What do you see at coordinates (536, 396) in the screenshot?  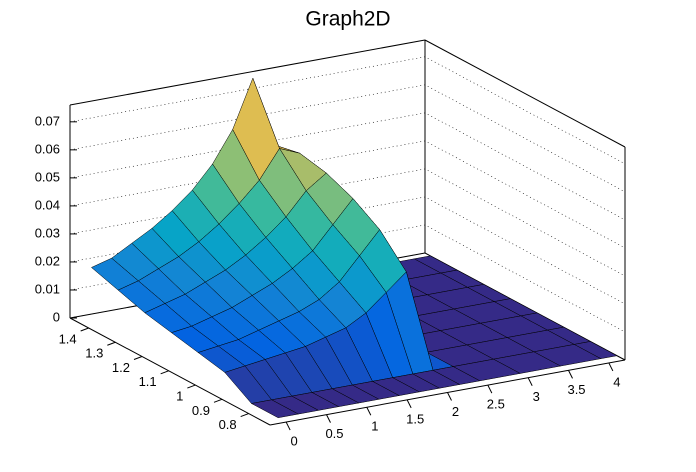 I see `x-tick-label: 3` at bounding box center [536, 396].